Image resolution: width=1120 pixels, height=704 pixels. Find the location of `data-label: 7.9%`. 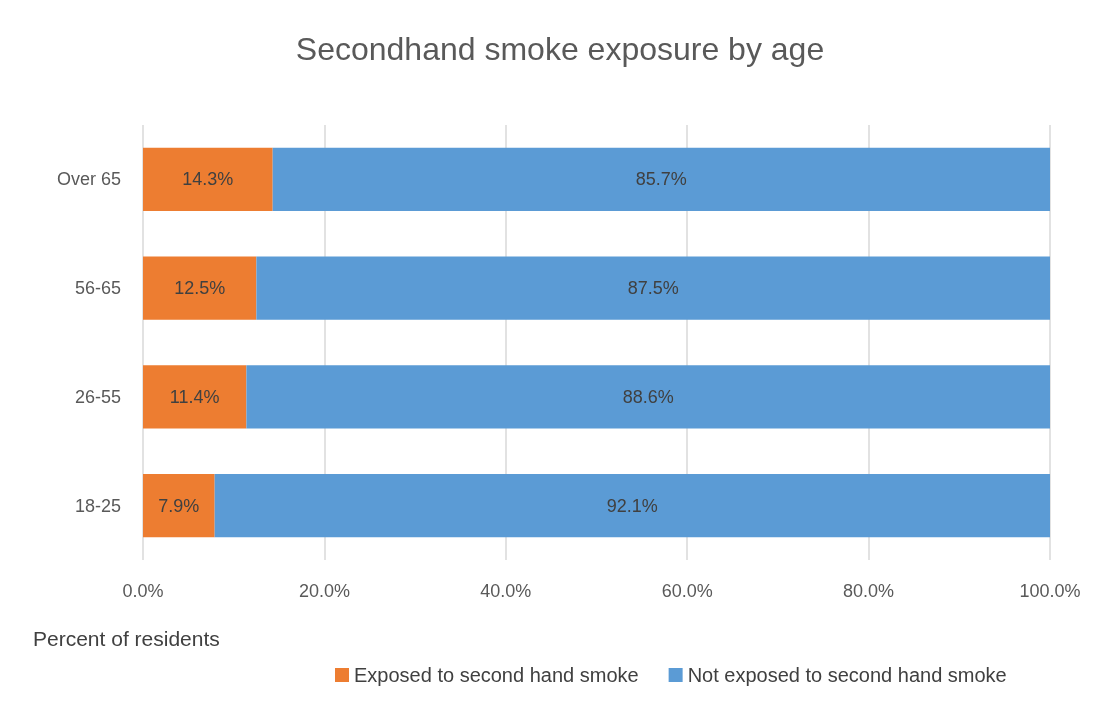

data-label: 7.9% is located at coordinates (179, 505).